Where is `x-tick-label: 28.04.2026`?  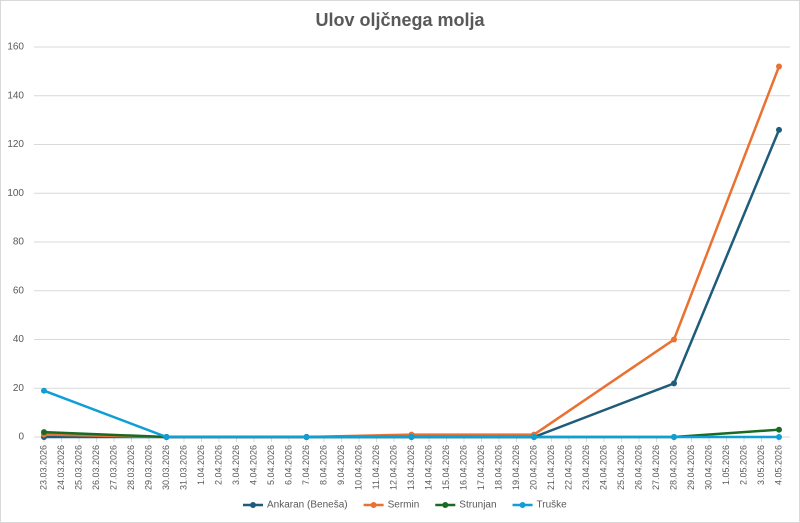
x-tick-label: 28.04.2026 is located at coordinates (673, 467).